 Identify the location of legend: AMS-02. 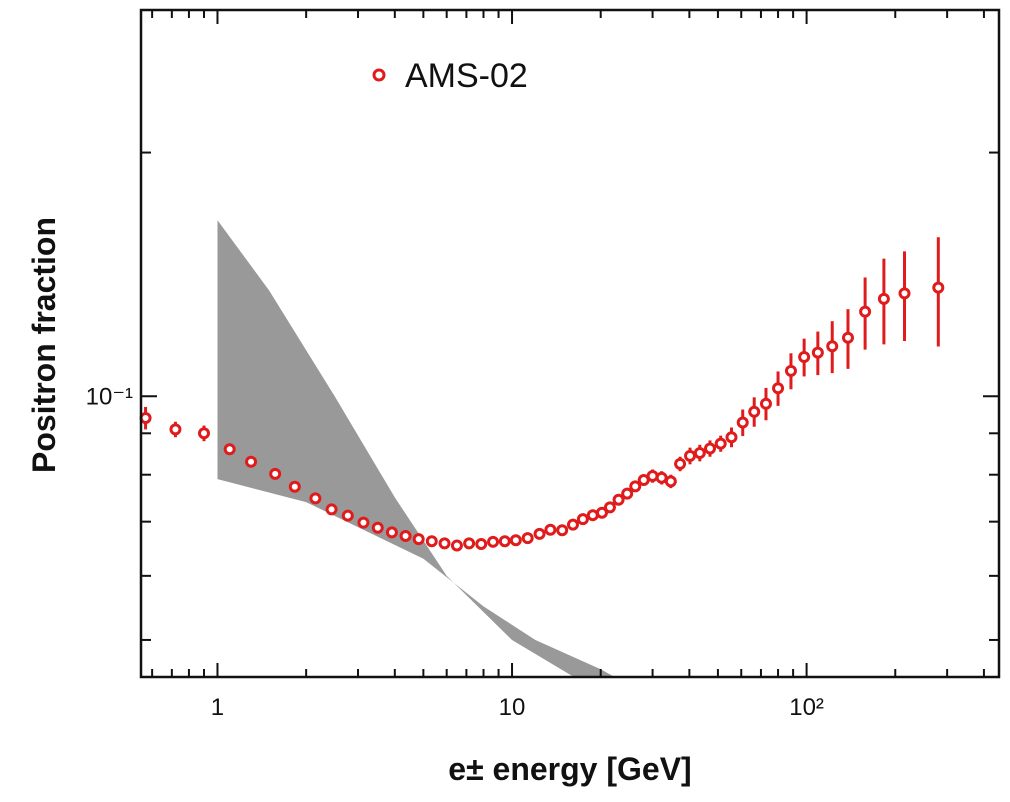
(450, 76).